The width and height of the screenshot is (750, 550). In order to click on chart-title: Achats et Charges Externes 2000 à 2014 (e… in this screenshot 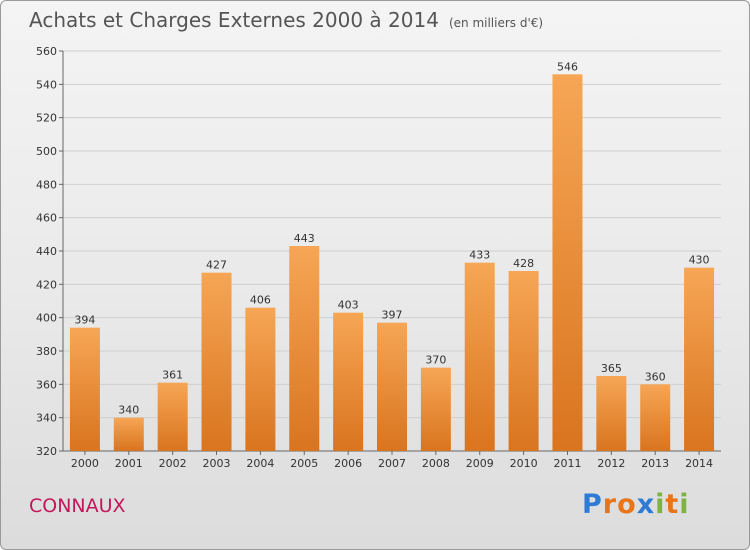, I will do `click(286, 20)`.